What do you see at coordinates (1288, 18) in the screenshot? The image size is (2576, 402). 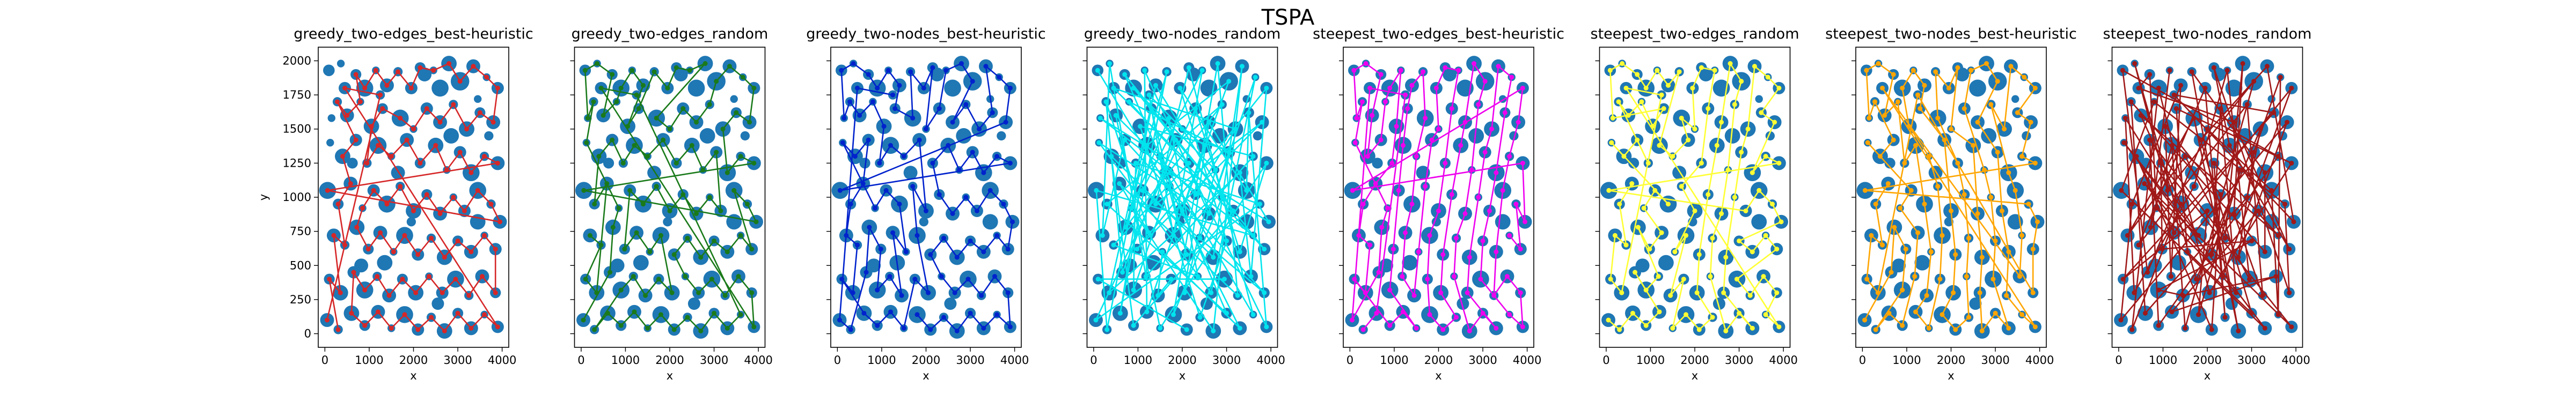 I see `figure-title: TSPA` at bounding box center [1288, 18].